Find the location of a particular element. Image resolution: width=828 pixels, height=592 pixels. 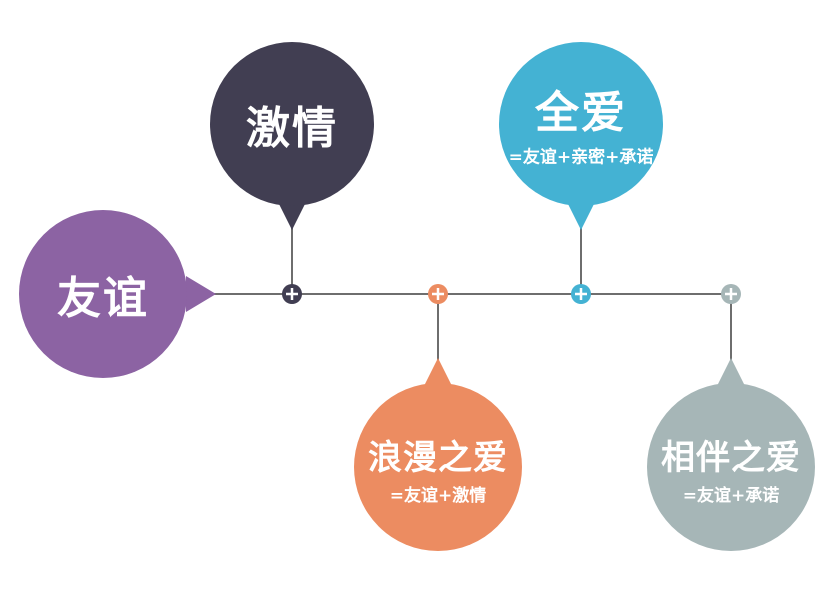

romantic-plus-icon is located at coordinates (438, 294).